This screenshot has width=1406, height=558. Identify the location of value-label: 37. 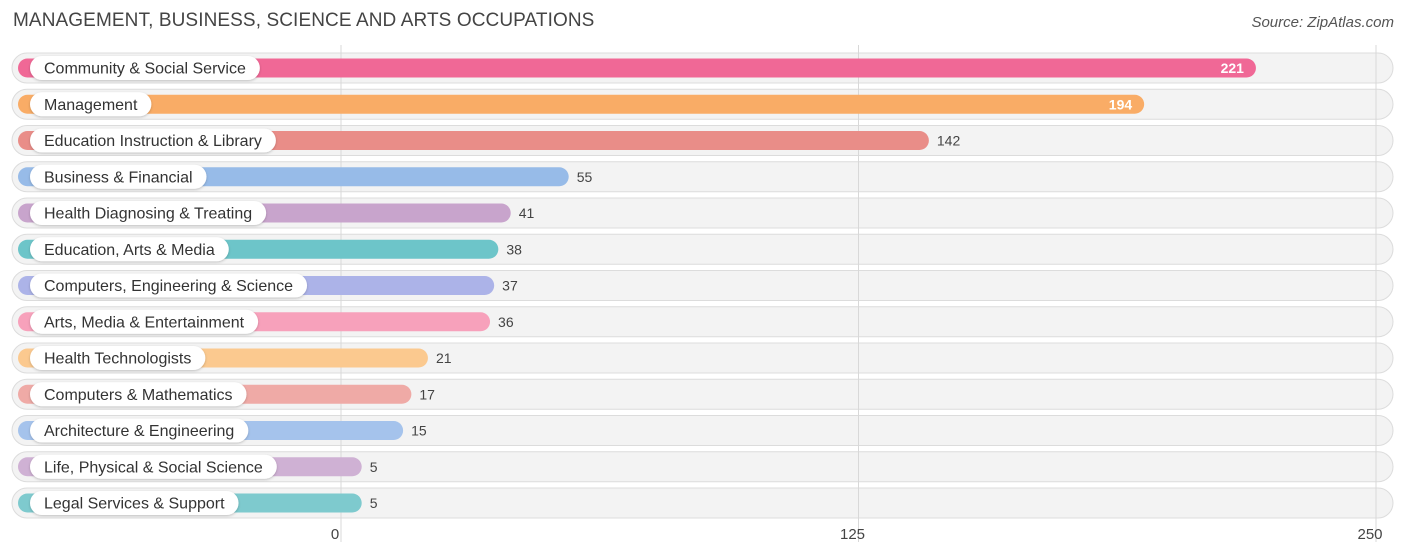
(510, 286).